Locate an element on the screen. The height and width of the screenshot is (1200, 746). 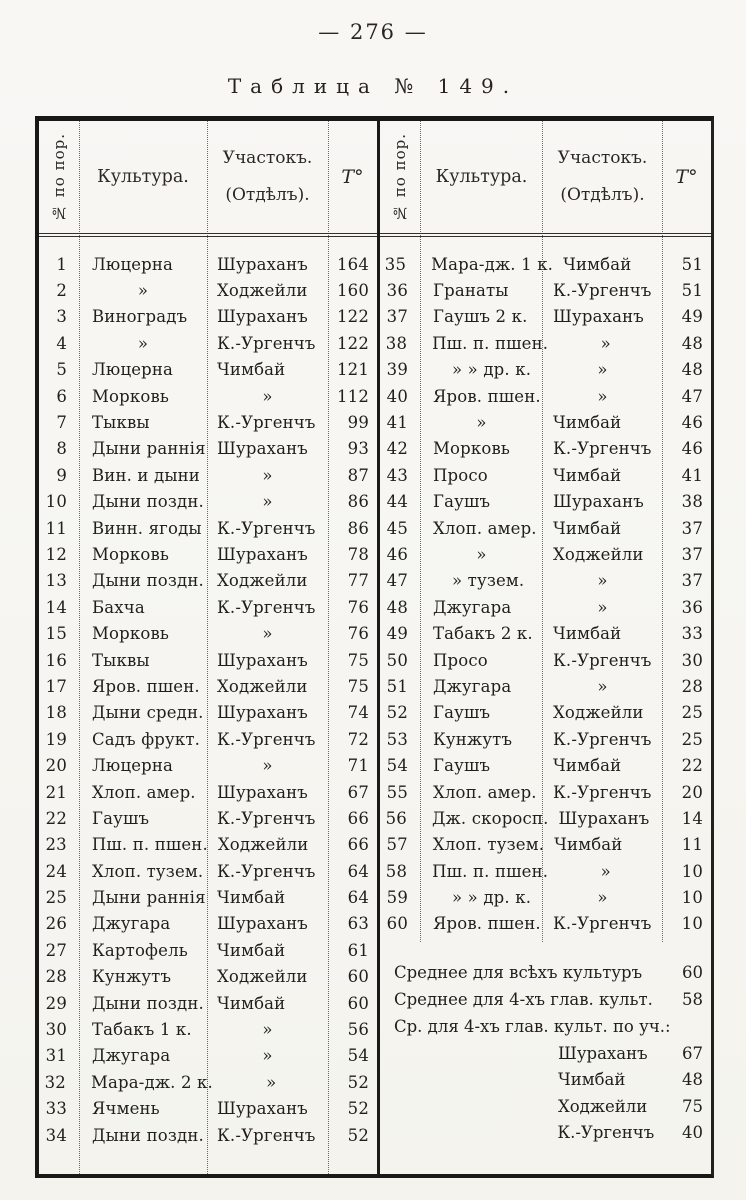
summary-location-label: Шураханъ is located at coordinates (603, 1053).